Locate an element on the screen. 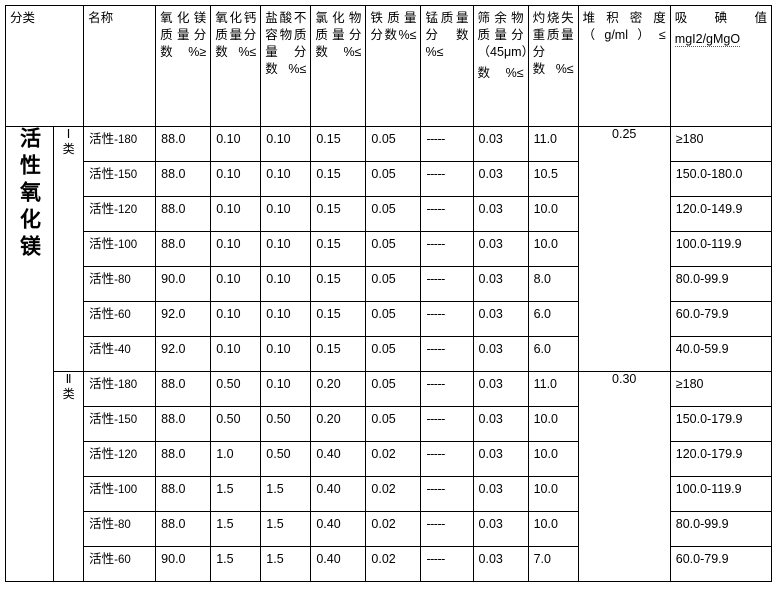  iodine-value: 150.0-179.9 is located at coordinates (709, 419).